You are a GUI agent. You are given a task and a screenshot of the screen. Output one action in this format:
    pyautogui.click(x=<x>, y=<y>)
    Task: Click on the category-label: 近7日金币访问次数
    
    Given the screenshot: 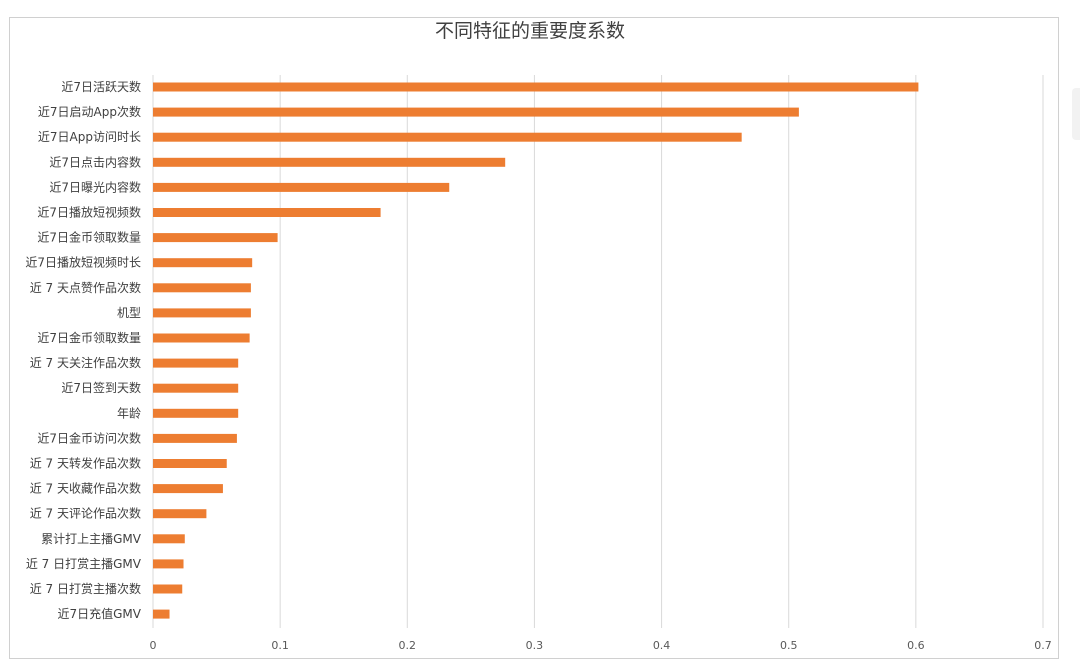 What is the action you would take?
    pyautogui.click(x=89, y=437)
    